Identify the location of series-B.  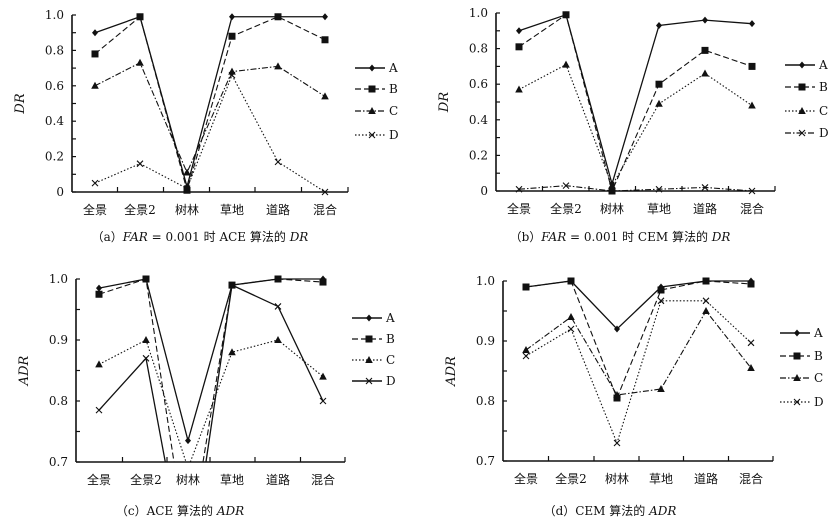
(210, 103).